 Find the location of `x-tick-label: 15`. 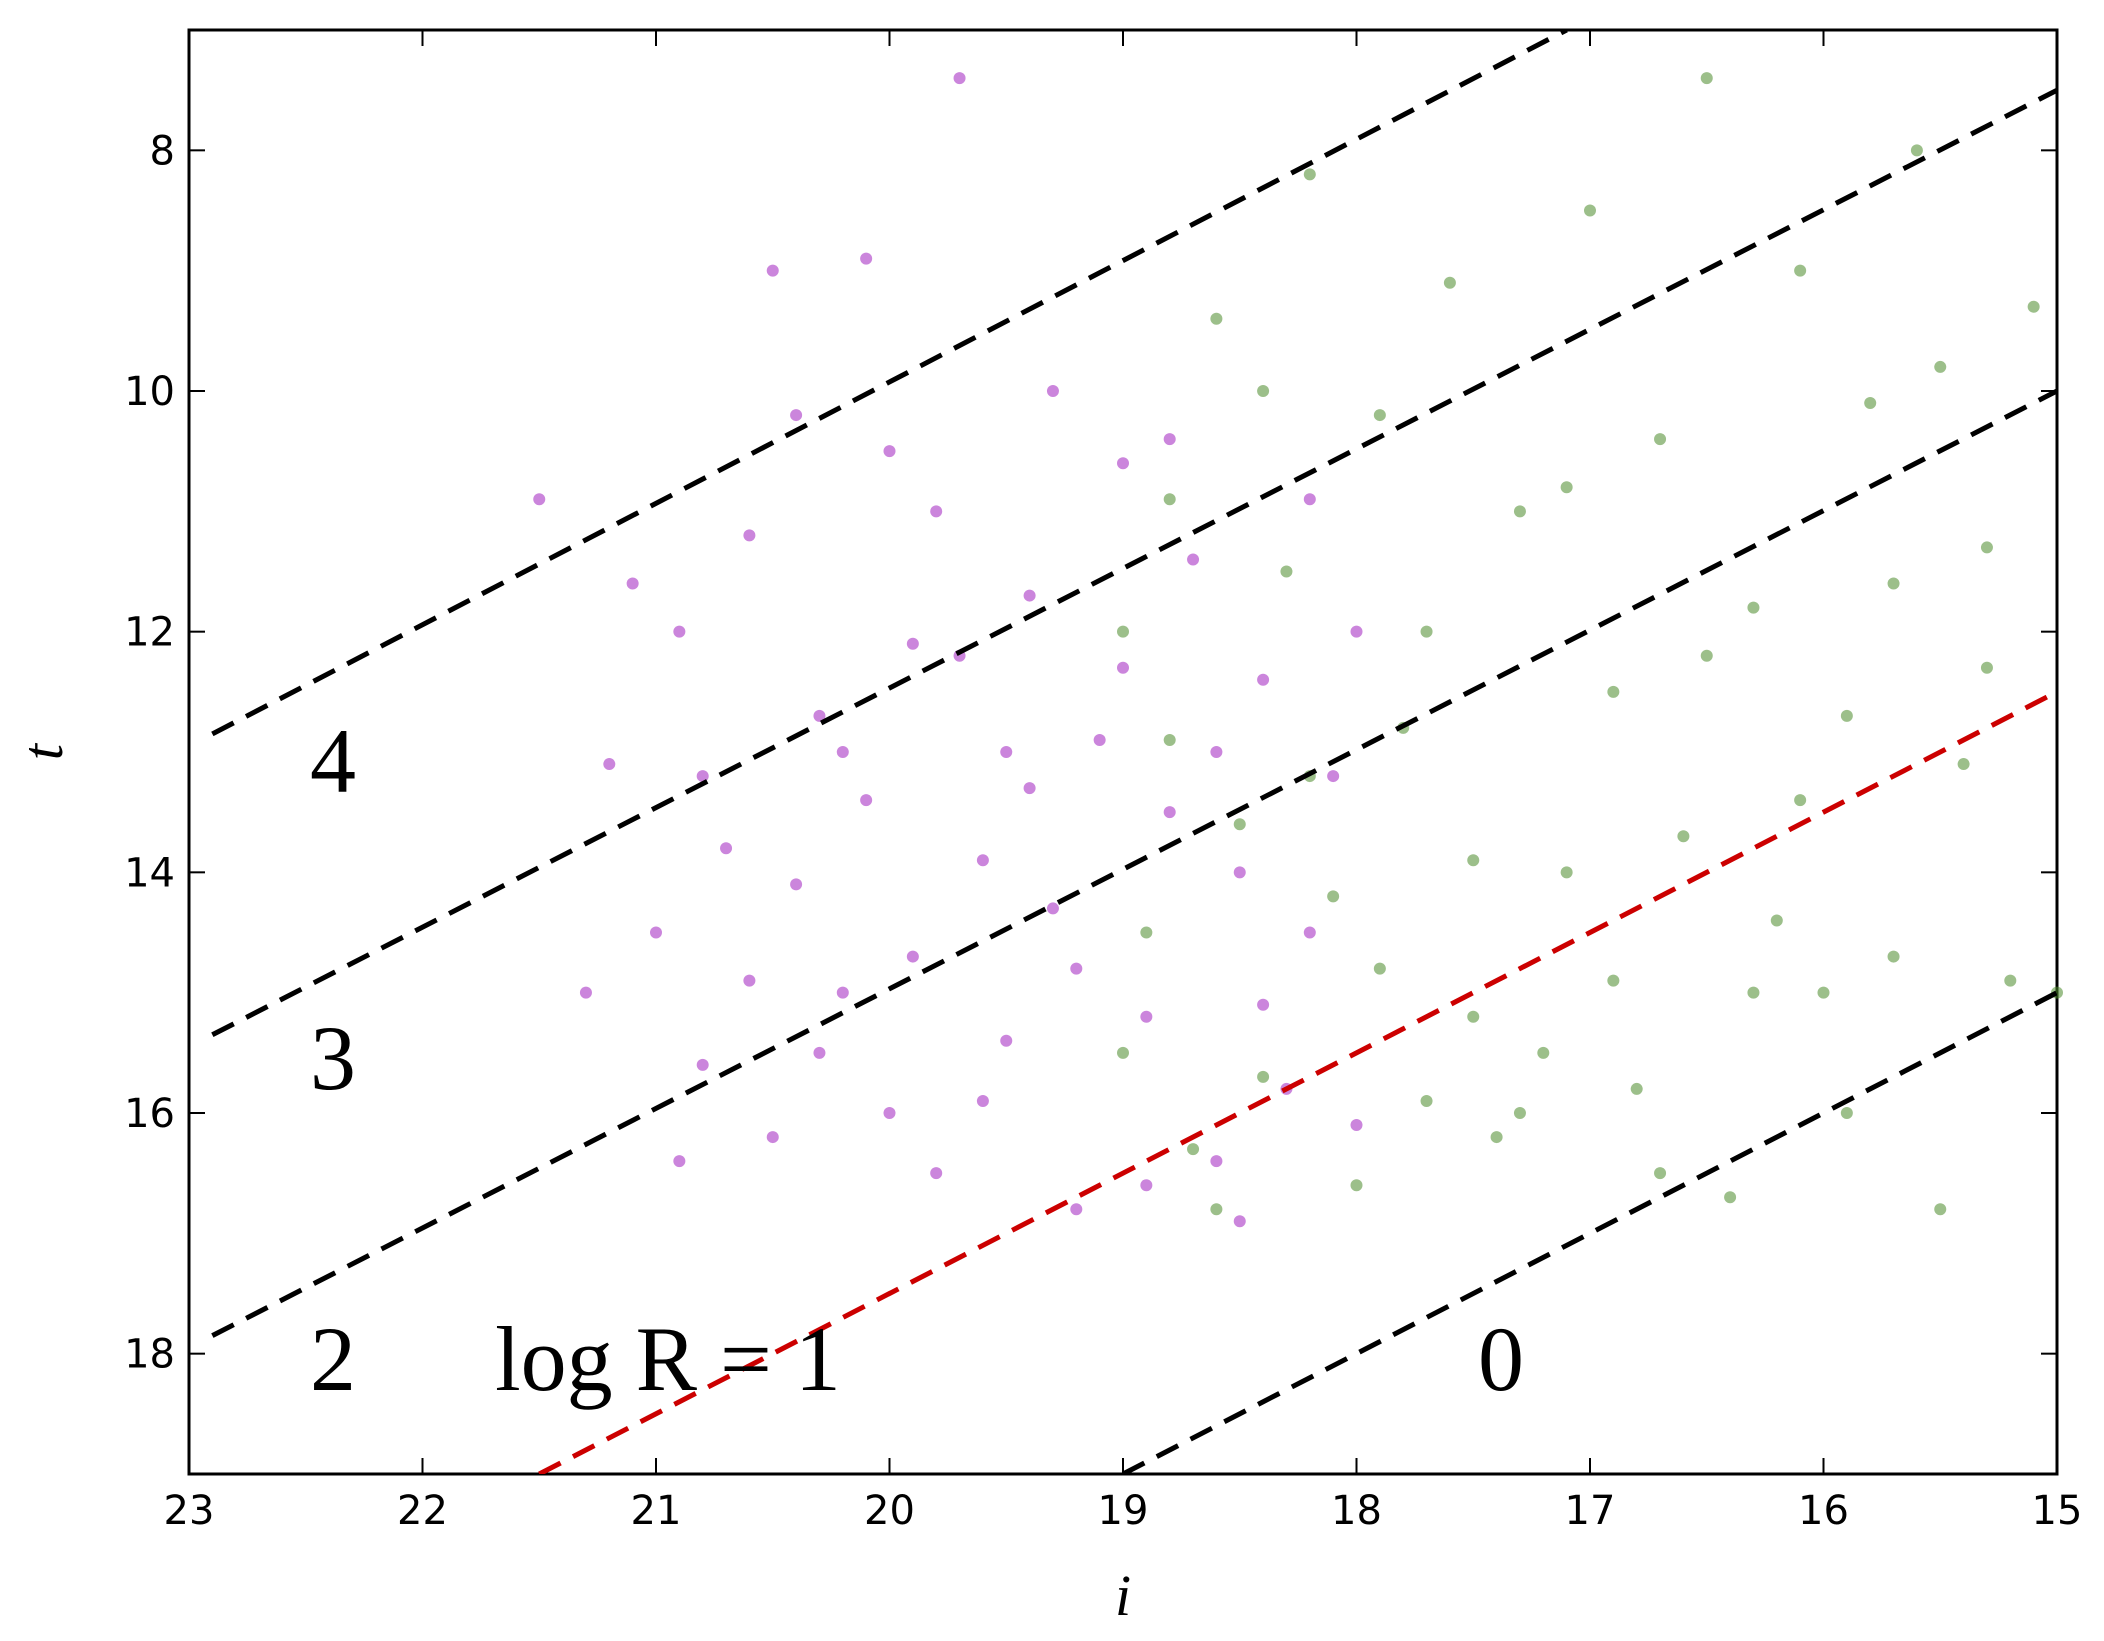

x-tick-label: 15 is located at coordinates (2057, 1511).